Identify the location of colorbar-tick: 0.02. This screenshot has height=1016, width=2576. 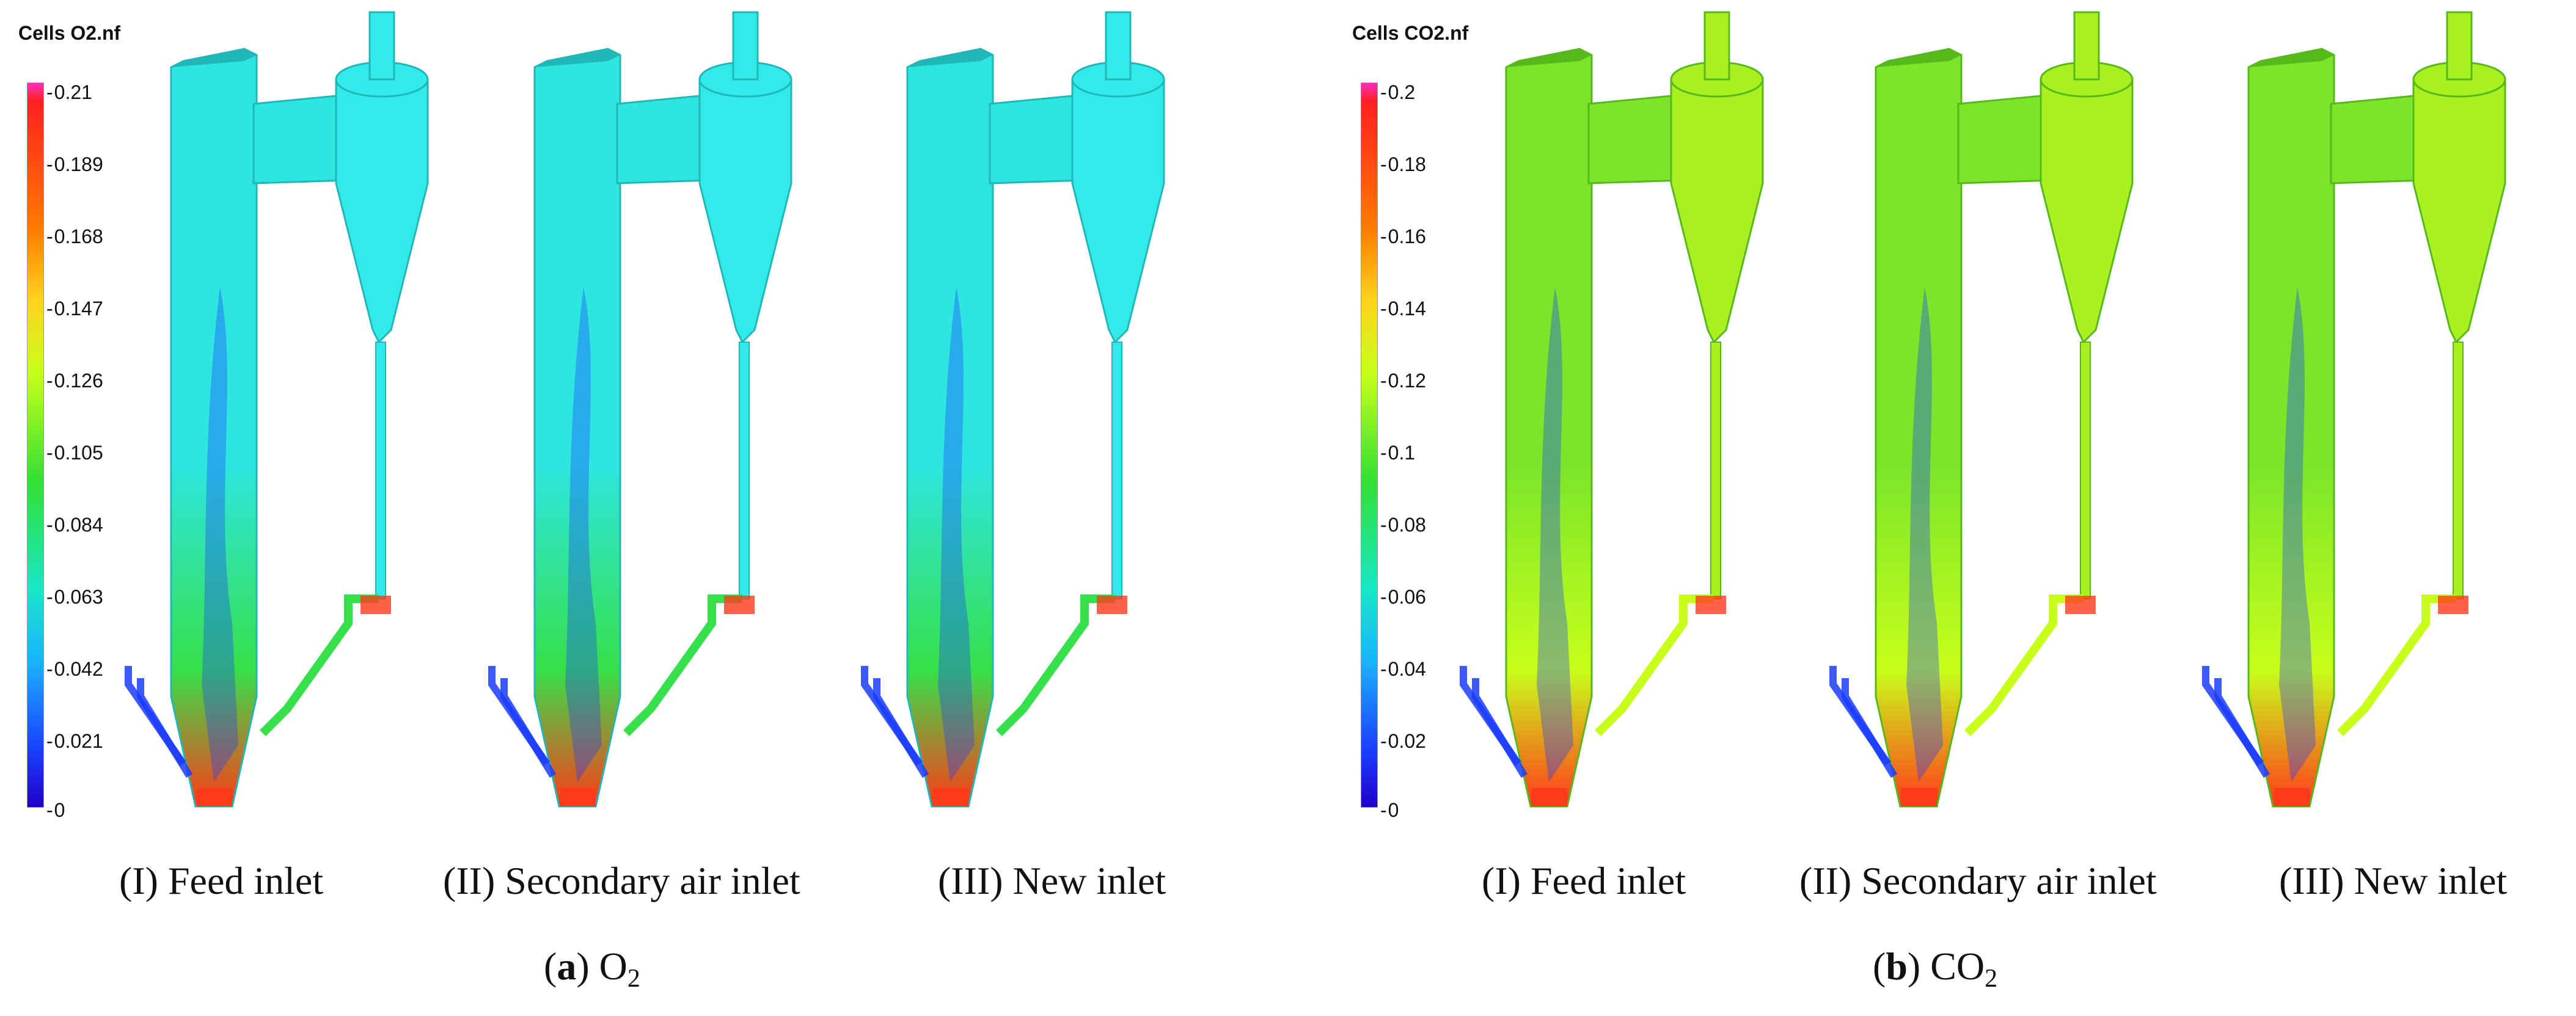
(1403, 741).